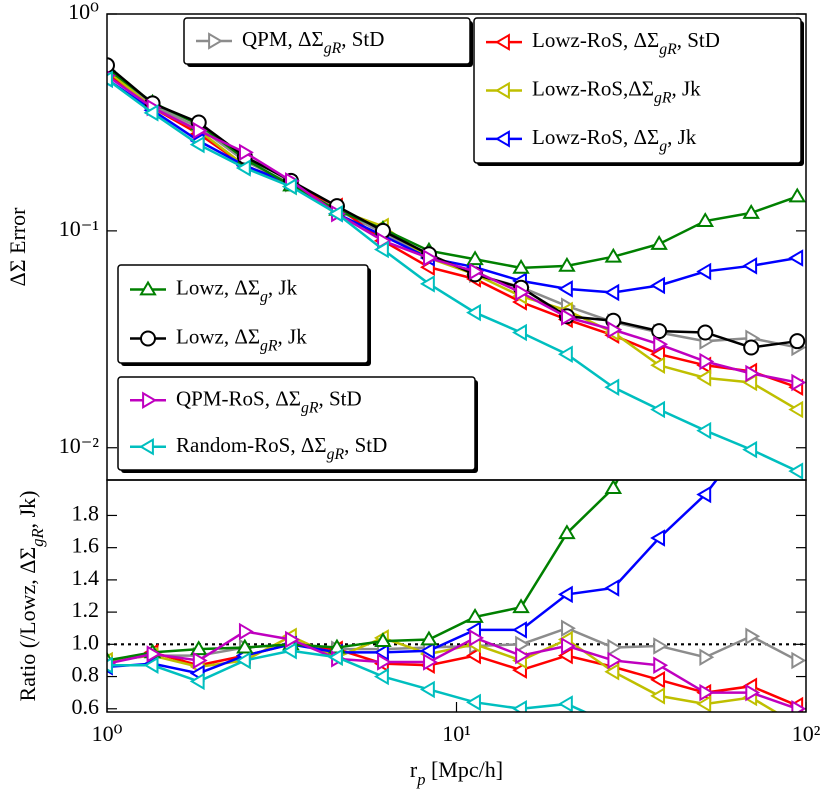 The height and width of the screenshot is (796, 831). What do you see at coordinates (456, 733) in the screenshot?
I see `x-tick-label: 10¹` at bounding box center [456, 733].